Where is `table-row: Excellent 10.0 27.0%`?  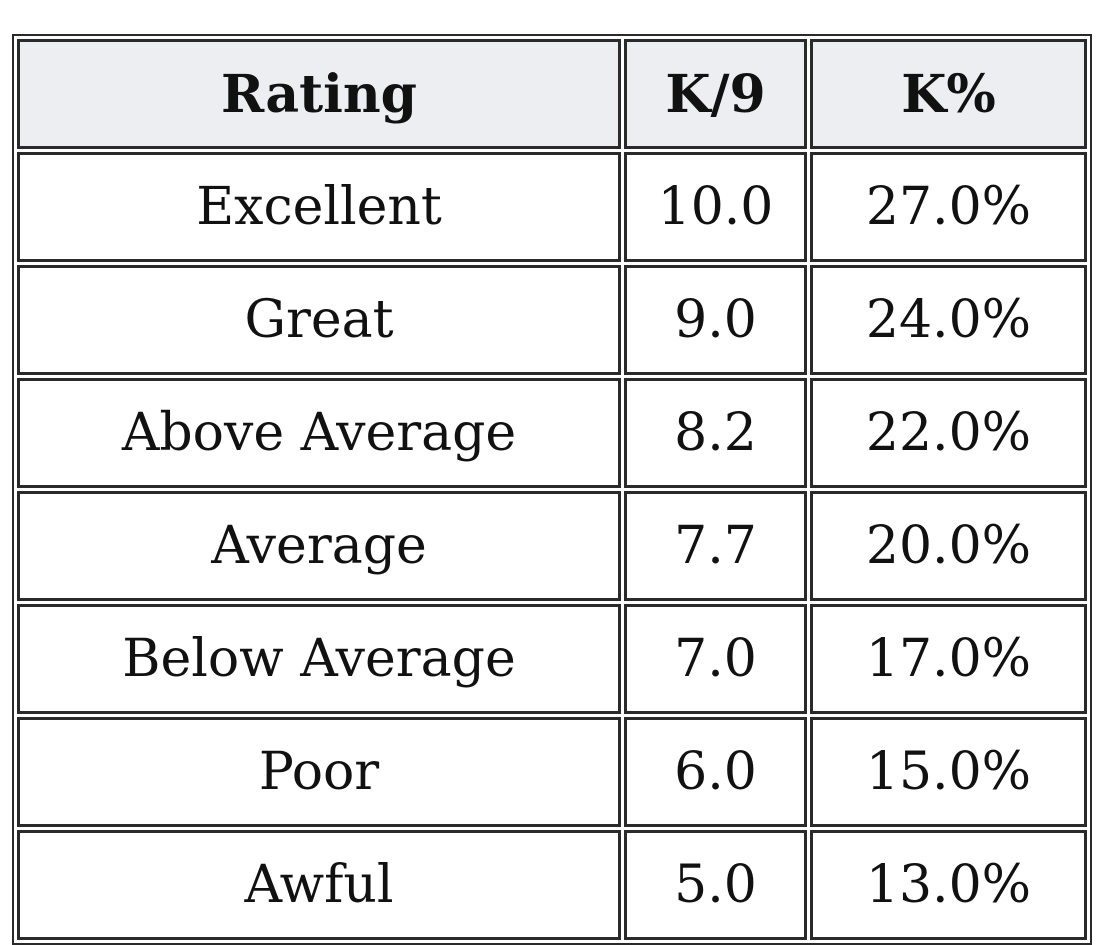
table-row: Excellent 10.0 27.0% is located at coordinates (552, 207).